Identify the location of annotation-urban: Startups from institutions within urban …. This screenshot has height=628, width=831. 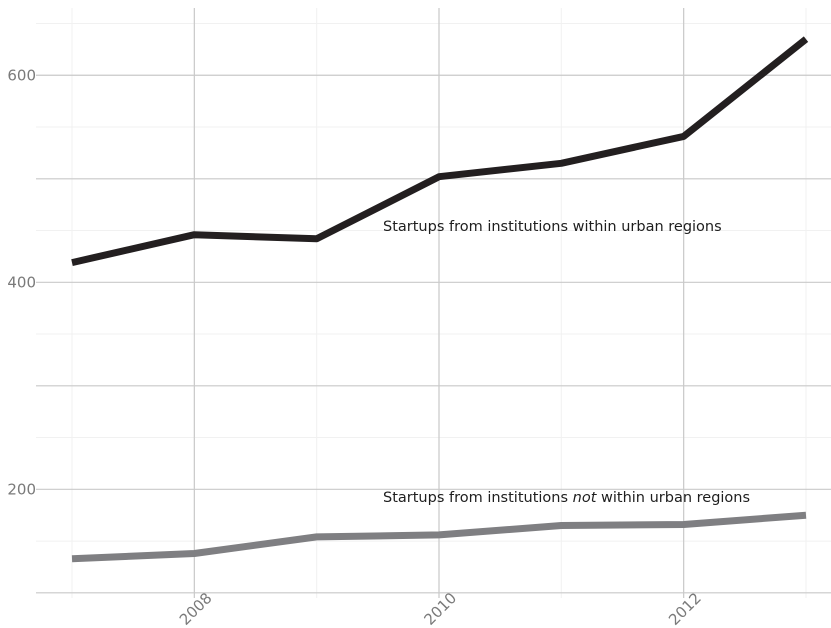
(552, 227).